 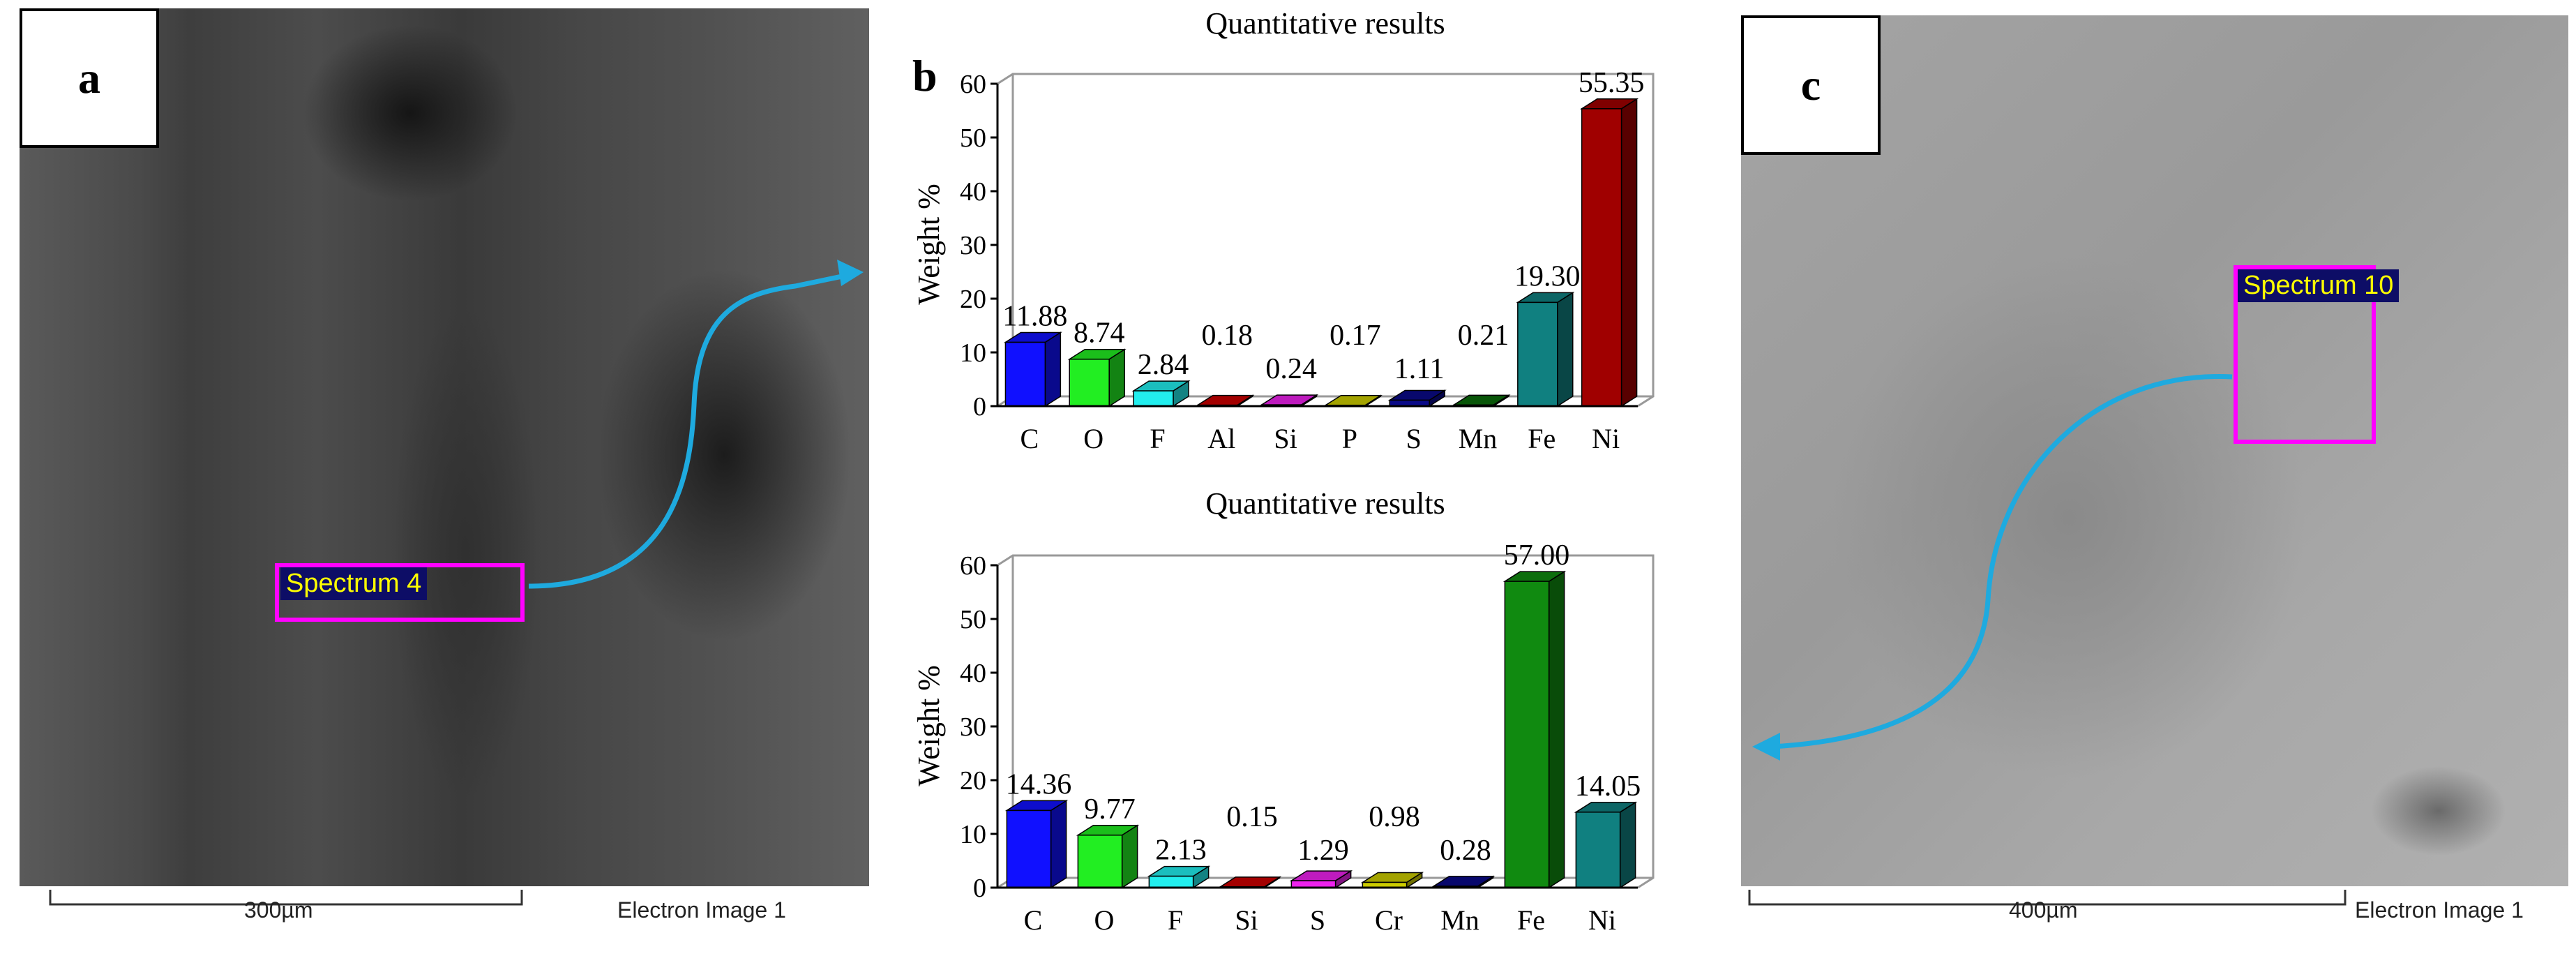 What do you see at coordinates (1317, 920) in the screenshot?
I see `x-tick-label: S` at bounding box center [1317, 920].